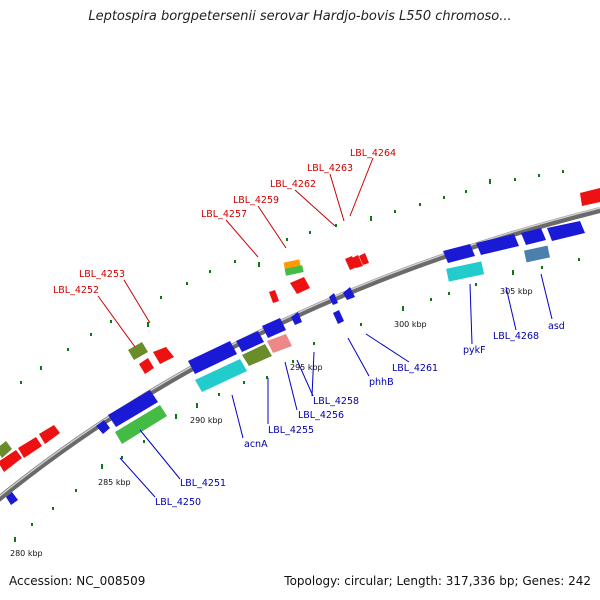 The width and height of the screenshot is (600, 600). Describe the element at coordinates (256, 444) in the screenshot. I see `label-acnA: acnA` at that location.